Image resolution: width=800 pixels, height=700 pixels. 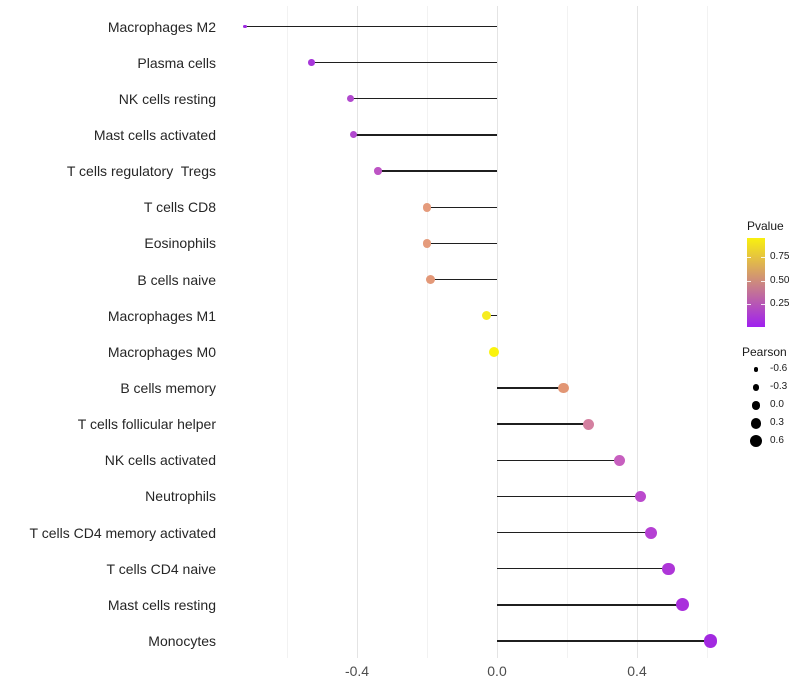 I want to click on pvalue-tick-label: 0.75, so click(x=780, y=257).